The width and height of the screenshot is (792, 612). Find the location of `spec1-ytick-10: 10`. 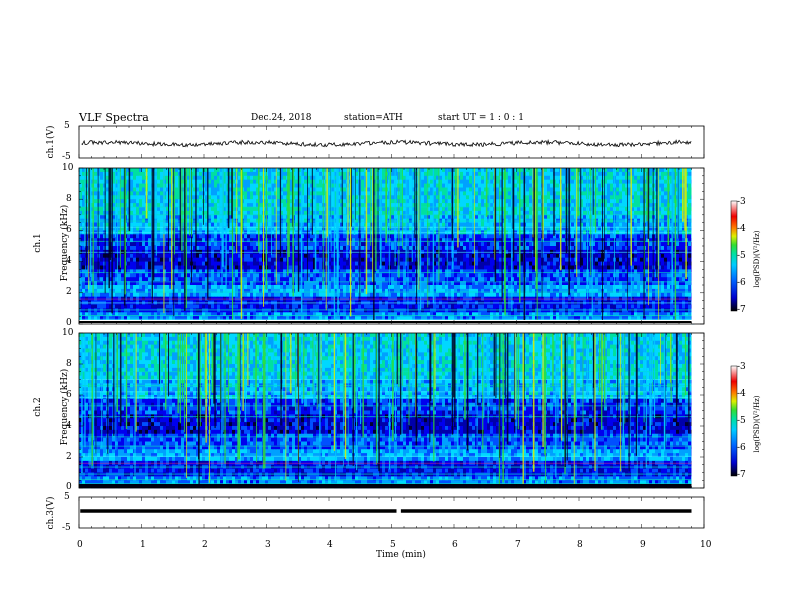

spec1-ytick-10: 10 is located at coordinates (68, 168).